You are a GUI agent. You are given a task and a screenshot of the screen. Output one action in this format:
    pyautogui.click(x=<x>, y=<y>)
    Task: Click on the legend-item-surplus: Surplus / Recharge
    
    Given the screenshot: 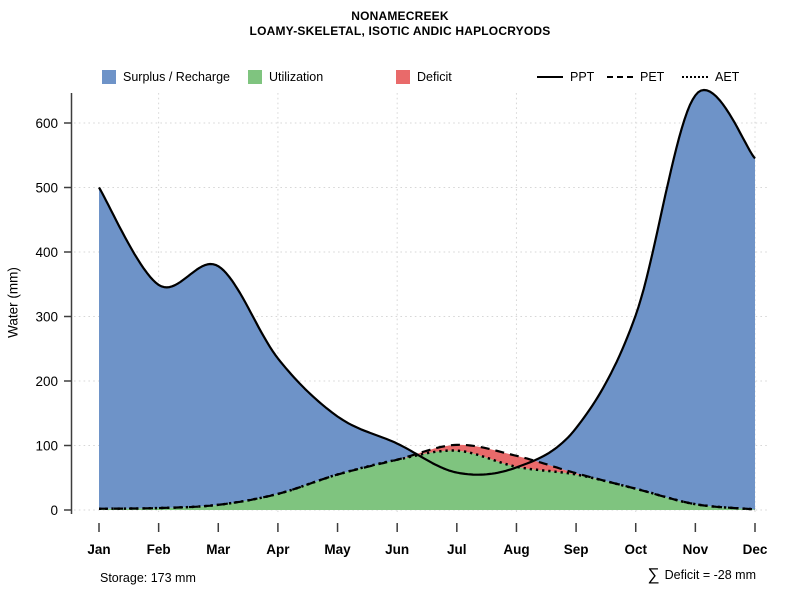 What is the action you would take?
    pyautogui.click(x=166, y=77)
    